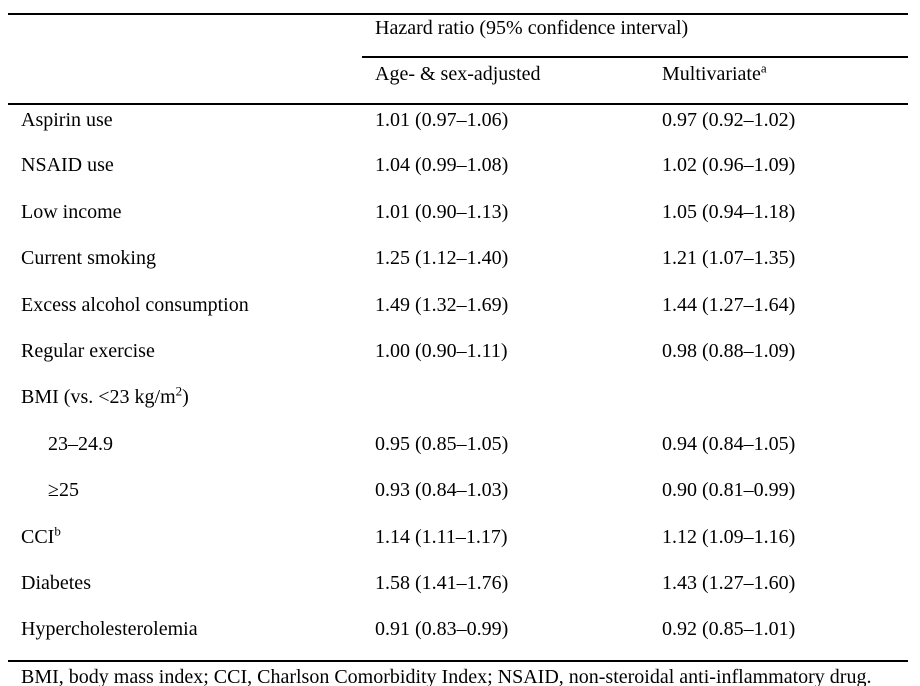  What do you see at coordinates (442, 258) in the screenshot?
I see `cell-age-sex-adjusted: 1.25 (1.12–1.40)` at bounding box center [442, 258].